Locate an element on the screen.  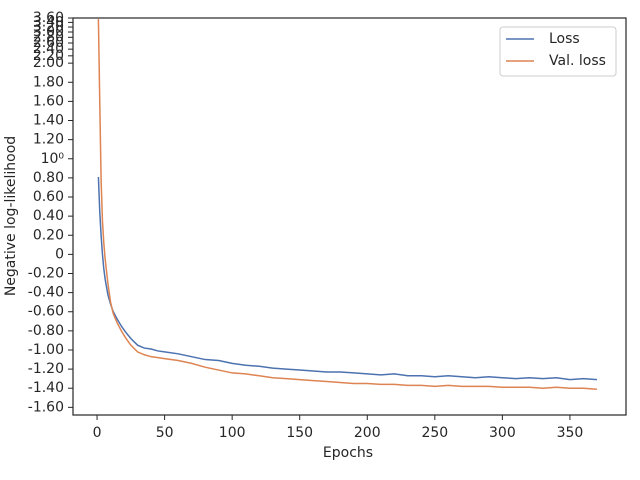
y-tick-label: -1.40 is located at coordinates (46, 388).